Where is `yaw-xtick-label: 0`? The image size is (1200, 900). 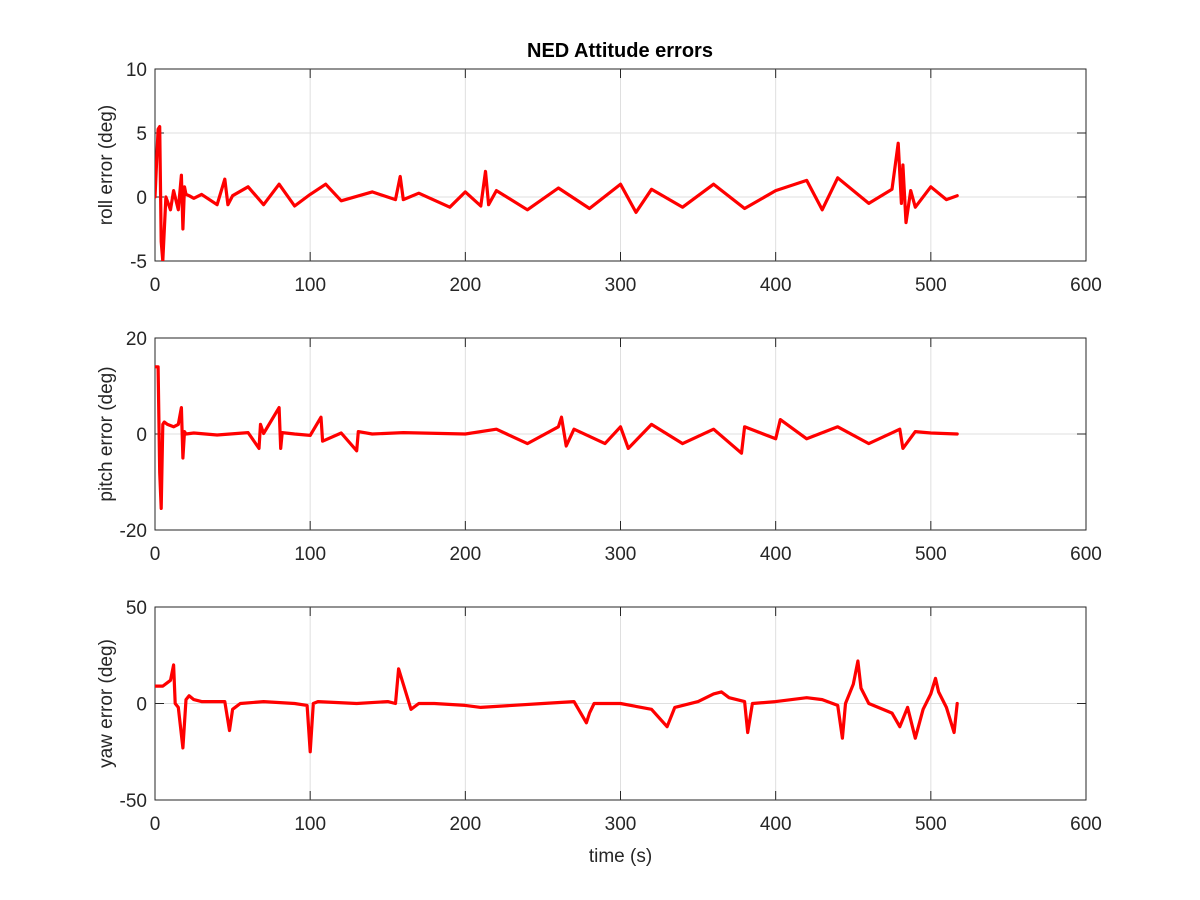 yaw-xtick-label: 0 is located at coordinates (155, 824).